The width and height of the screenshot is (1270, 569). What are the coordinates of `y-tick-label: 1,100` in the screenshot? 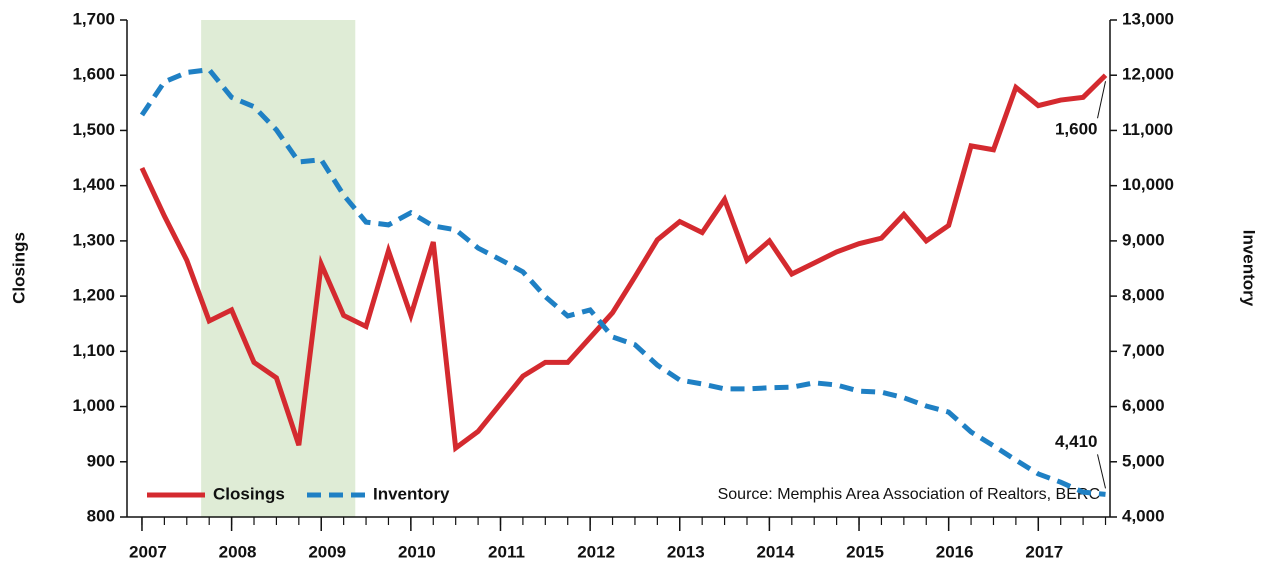 It's located at (93, 350).